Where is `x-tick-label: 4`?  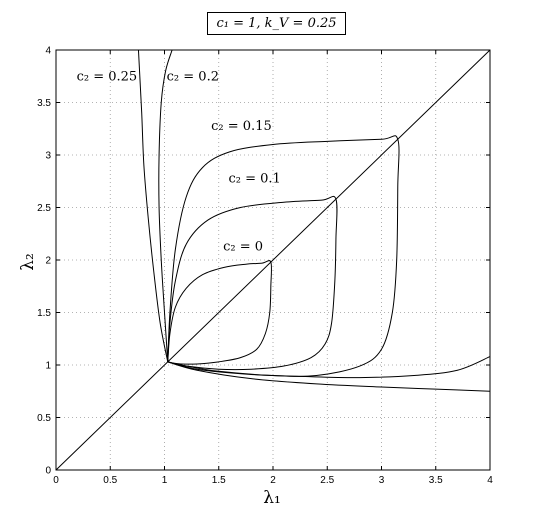 x-tick-label: 4 is located at coordinates (490, 480).